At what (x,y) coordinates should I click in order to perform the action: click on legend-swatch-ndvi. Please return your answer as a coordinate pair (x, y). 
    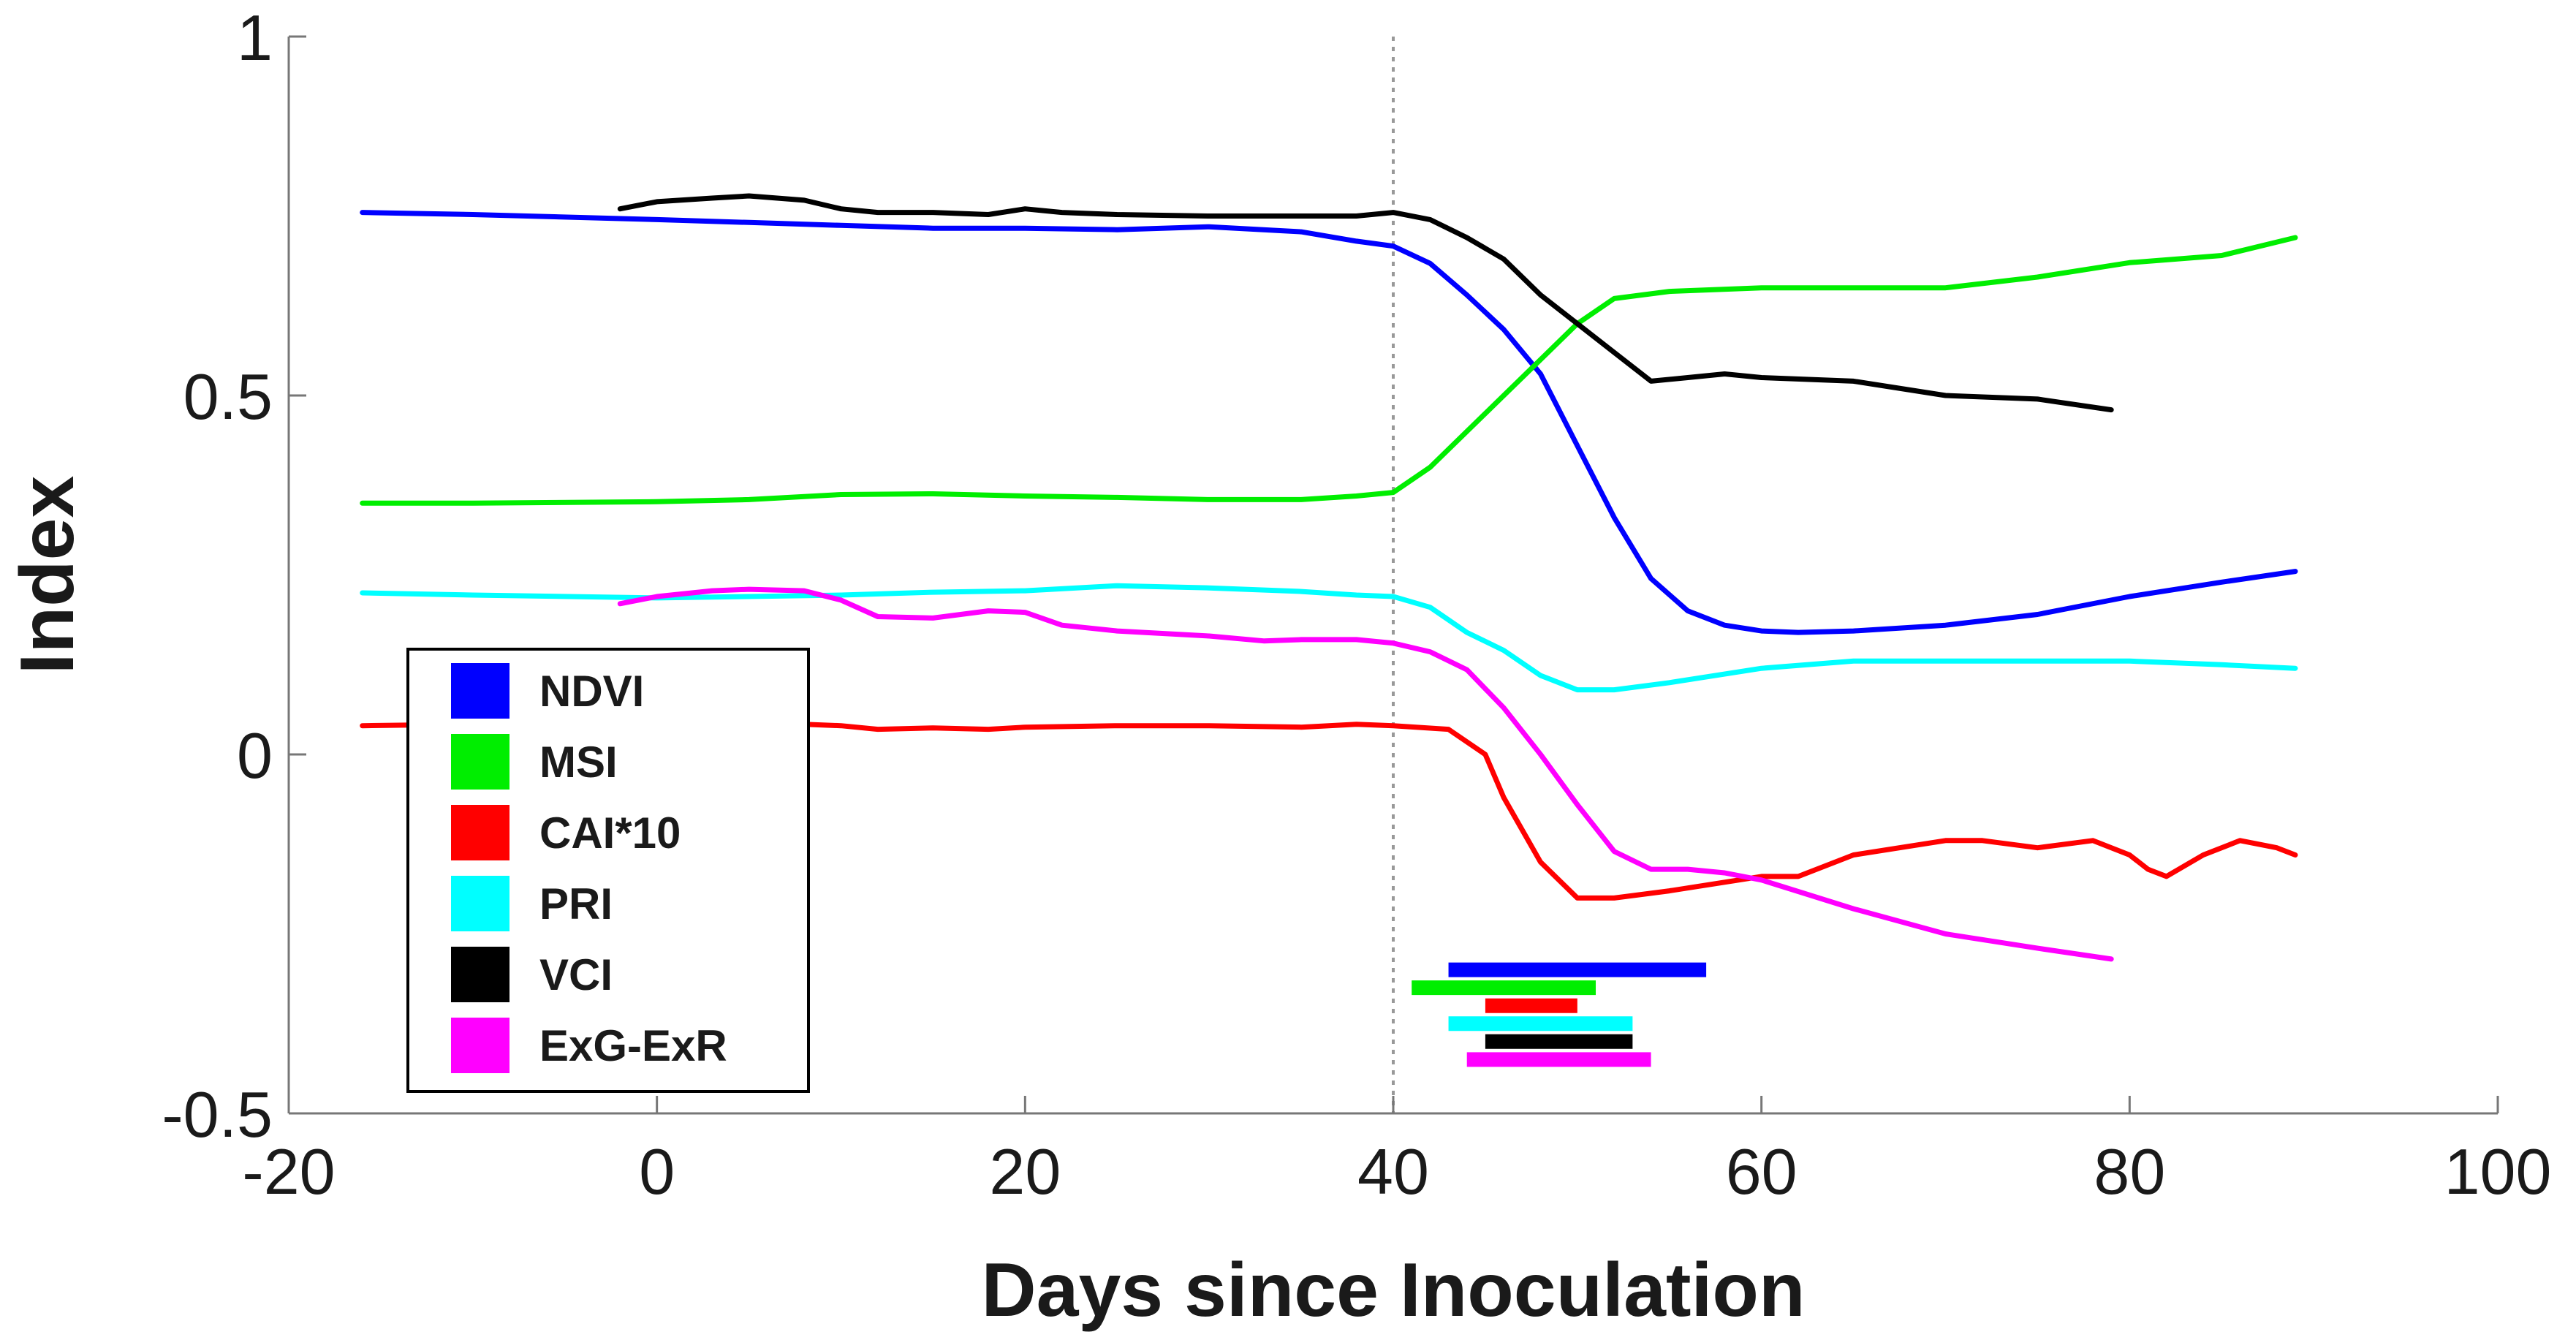
    Looking at the image, I should click on (480, 691).